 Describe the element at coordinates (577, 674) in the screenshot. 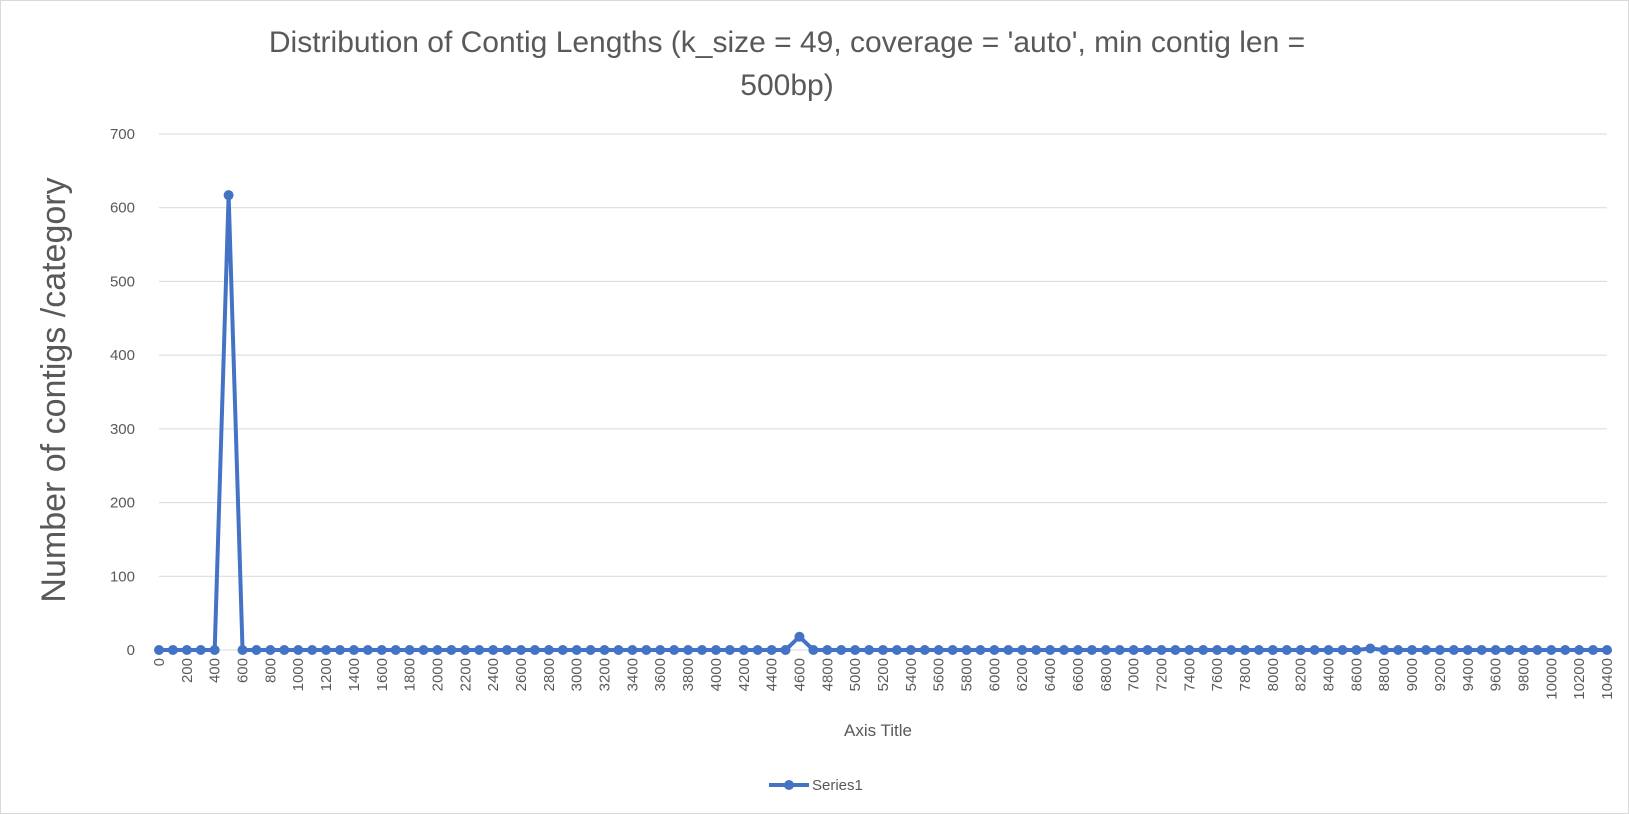

I see `x-tick-label-3000: 3000` at that location.